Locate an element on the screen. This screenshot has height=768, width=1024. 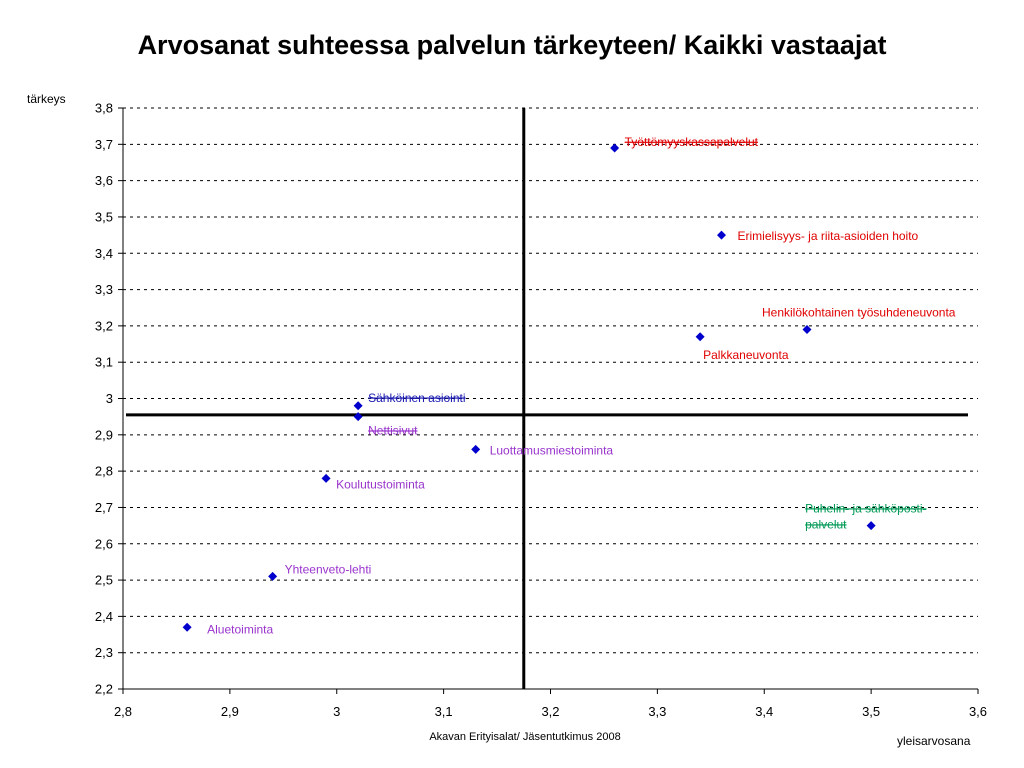
y-tick-label: 2,9 is located at coordinates (104, 434).